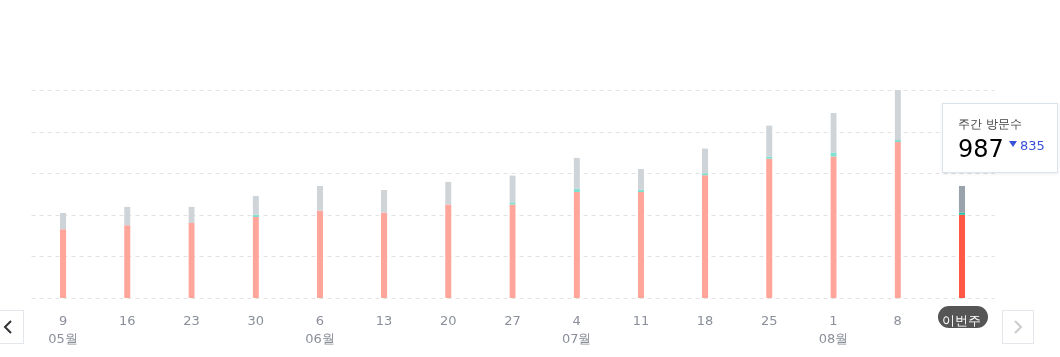 This screenshot has height=357, width=1060. Describe the element at coordinates (576, 320) in the screenshot. I see `x-tick-label: 4` at that location.